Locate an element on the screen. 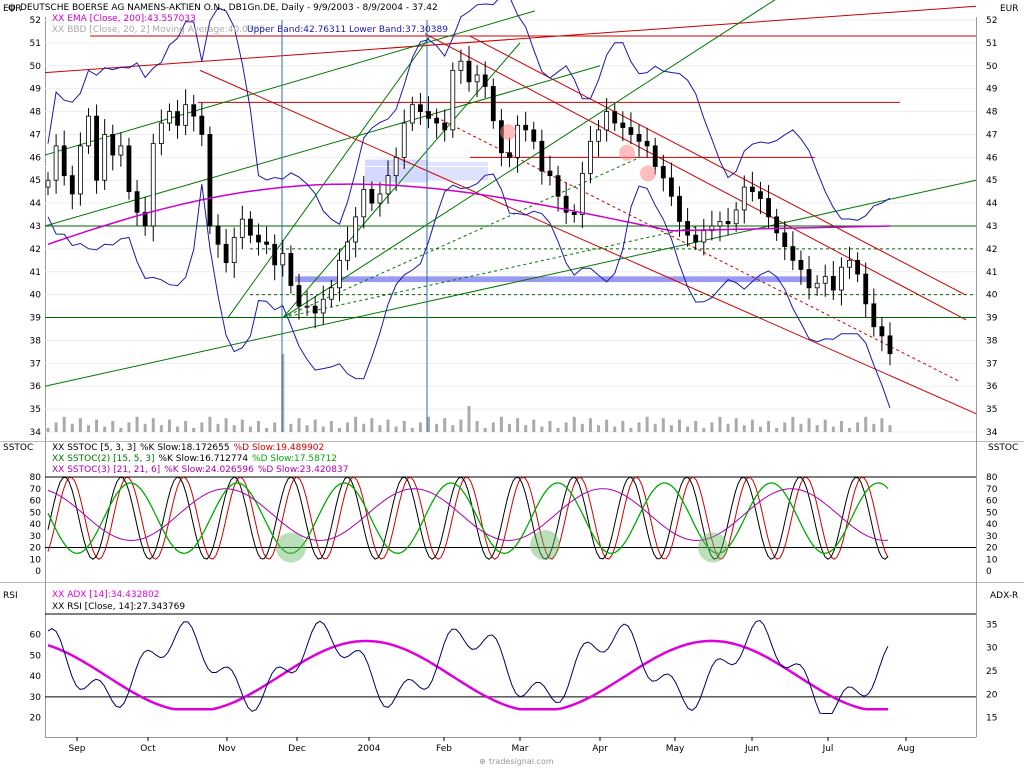 The height and width of the screenshot is (768, 1024). x-tick-label: Sep is located at coordinates (77, 749).